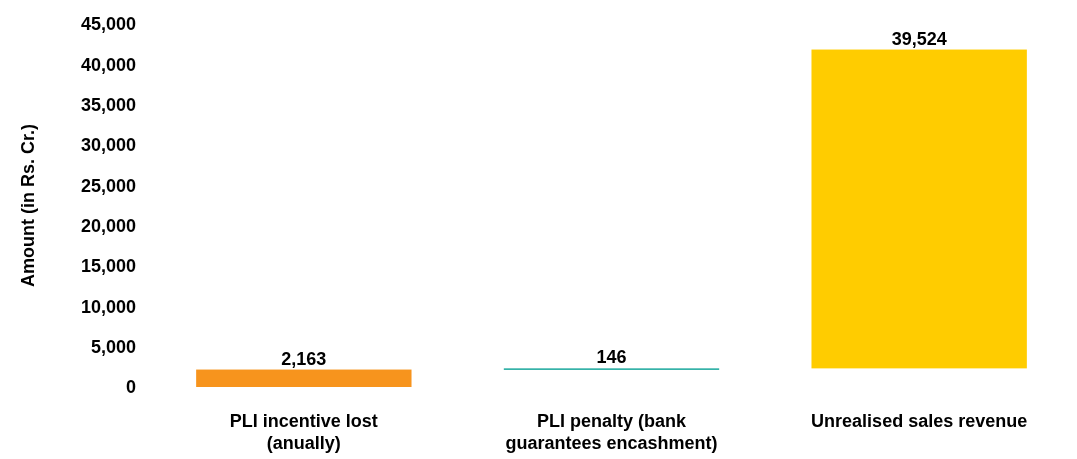  Describe the element at coordinates (919, 421) in the screenshot. I see `x-tick-label: Unrealised sales revenue` at that location.